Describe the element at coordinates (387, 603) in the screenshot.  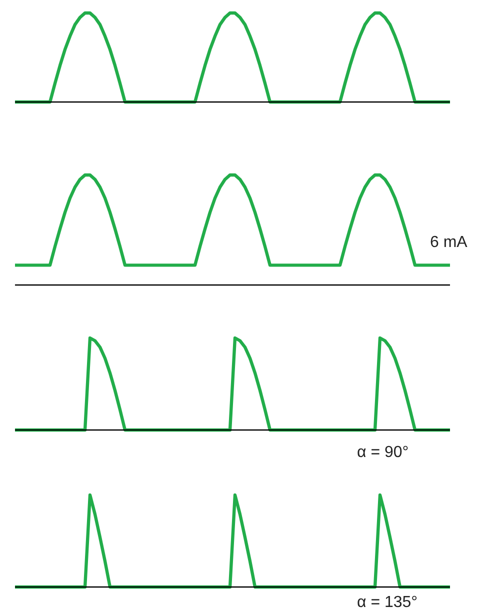
I see `text: α = 135°` at that location.